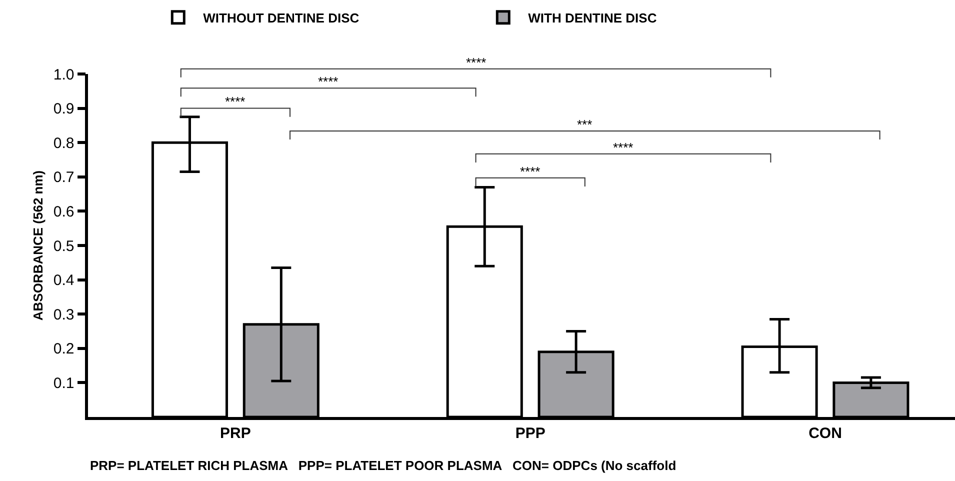 The height and width of the screenshot is (481, 955). What do you see at coordinates (63, 143) in the screenshot?
I see `y-tick-label: 0.8` at bounding box center [63, 143].